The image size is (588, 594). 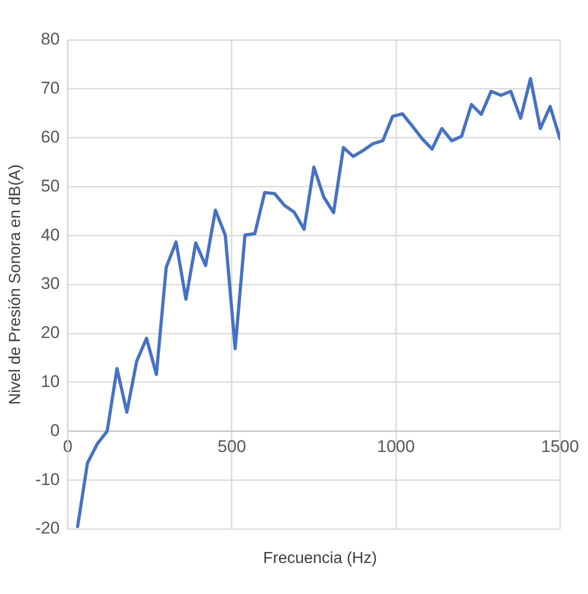 What do you see at coordinates (50, 332) in the screenshot?
I see `y-tick-label: 20` at bounding box center [50, 332].